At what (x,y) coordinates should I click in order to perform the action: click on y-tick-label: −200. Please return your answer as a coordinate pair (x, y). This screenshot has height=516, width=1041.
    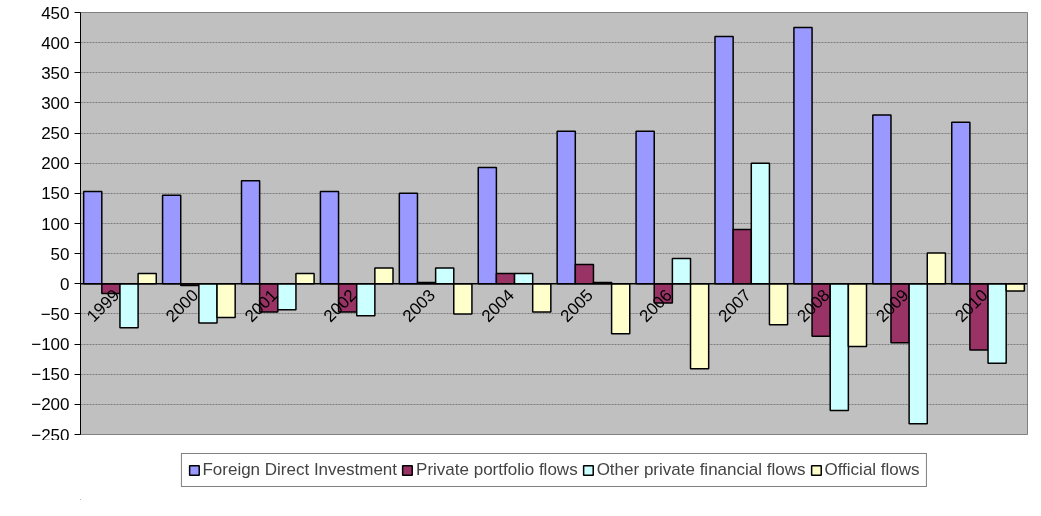
    Looking at the image, I should click on (50, 405).